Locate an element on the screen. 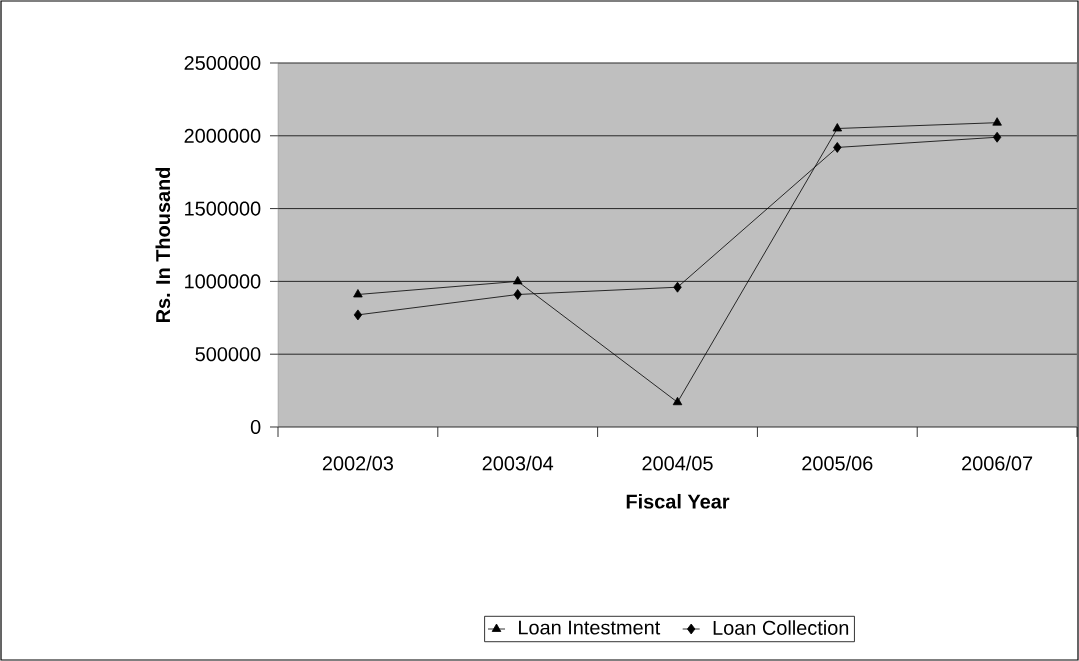  x-tick-label: 2006/07 is located at coordinates (997, 463).